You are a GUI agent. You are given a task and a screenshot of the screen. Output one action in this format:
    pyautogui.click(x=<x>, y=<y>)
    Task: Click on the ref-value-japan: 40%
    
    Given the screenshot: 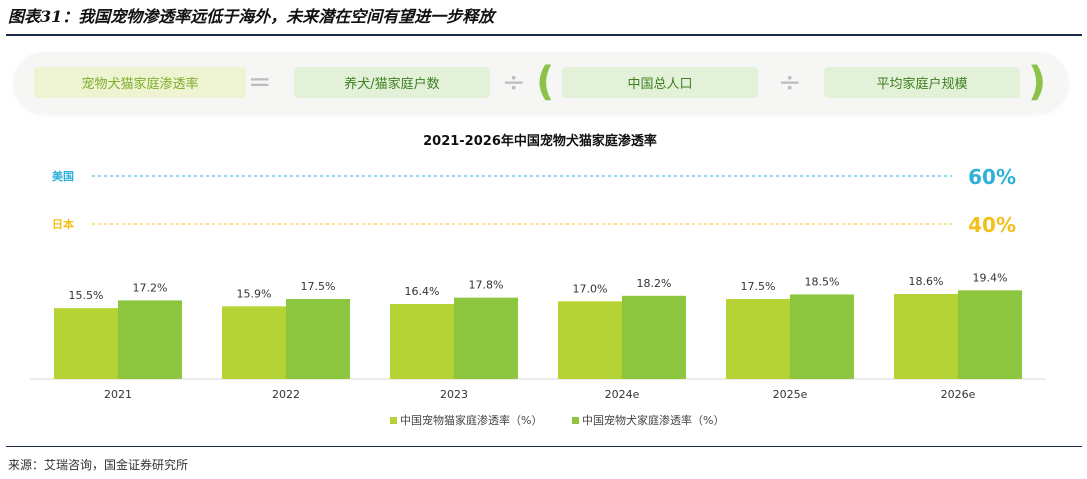 What is the action you would take?
    pyautogui.click(x=992, y=225)
    